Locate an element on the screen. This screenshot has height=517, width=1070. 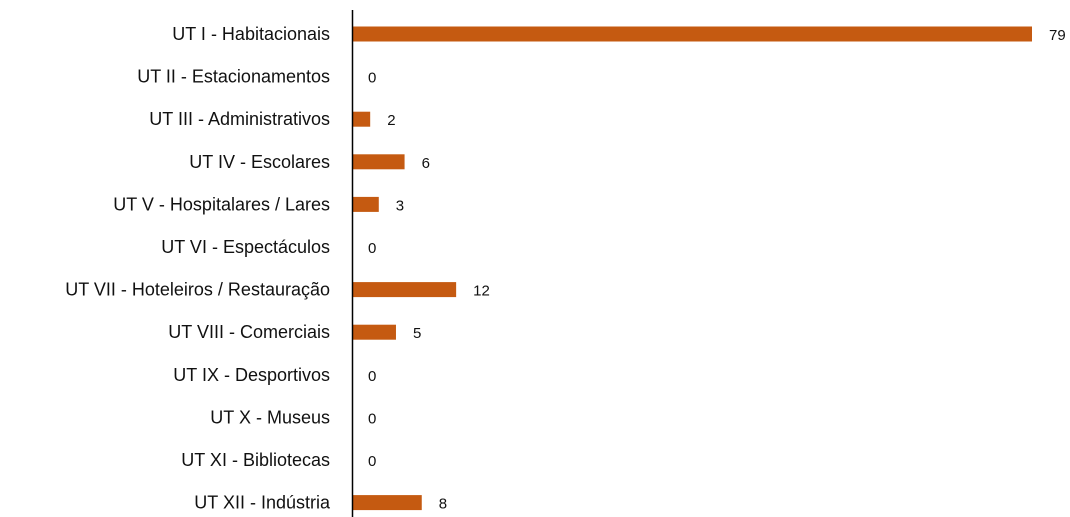
category-label: UT V - Hospitalares / Lares is located at coordinates (221, 204).